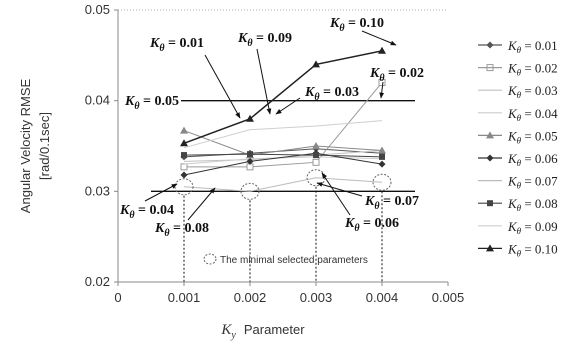 The width and height of the screenshot is (582, 345). Describe the element at coordinates (356, 25) in the screenshot. I see `annotation-label-0: Kθ = 0.10` at that location.